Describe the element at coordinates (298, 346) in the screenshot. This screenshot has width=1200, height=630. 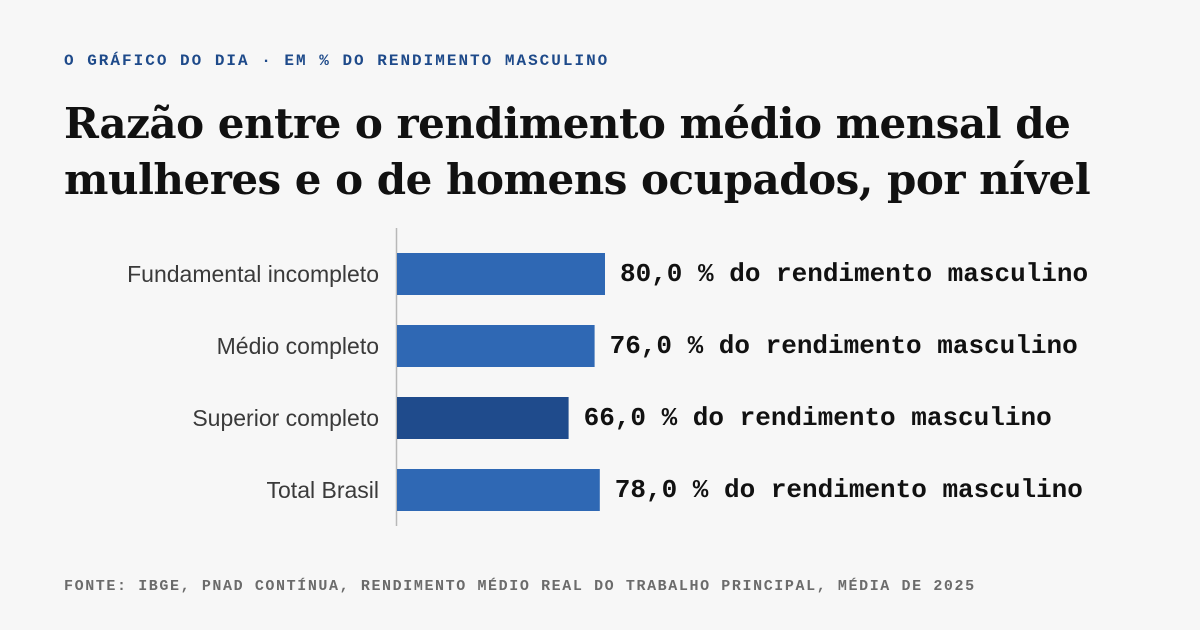
I see `category-label-1: Médio completo` at that location.